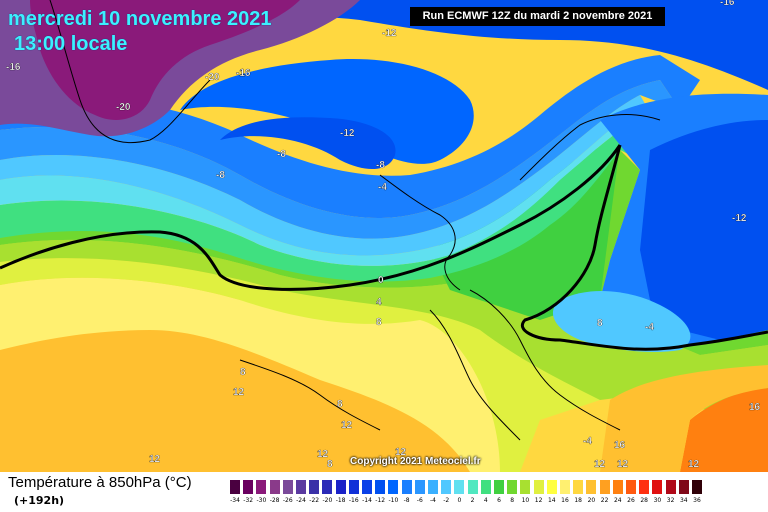  I want to click on field-alps-lightblue, so click(621, 321).